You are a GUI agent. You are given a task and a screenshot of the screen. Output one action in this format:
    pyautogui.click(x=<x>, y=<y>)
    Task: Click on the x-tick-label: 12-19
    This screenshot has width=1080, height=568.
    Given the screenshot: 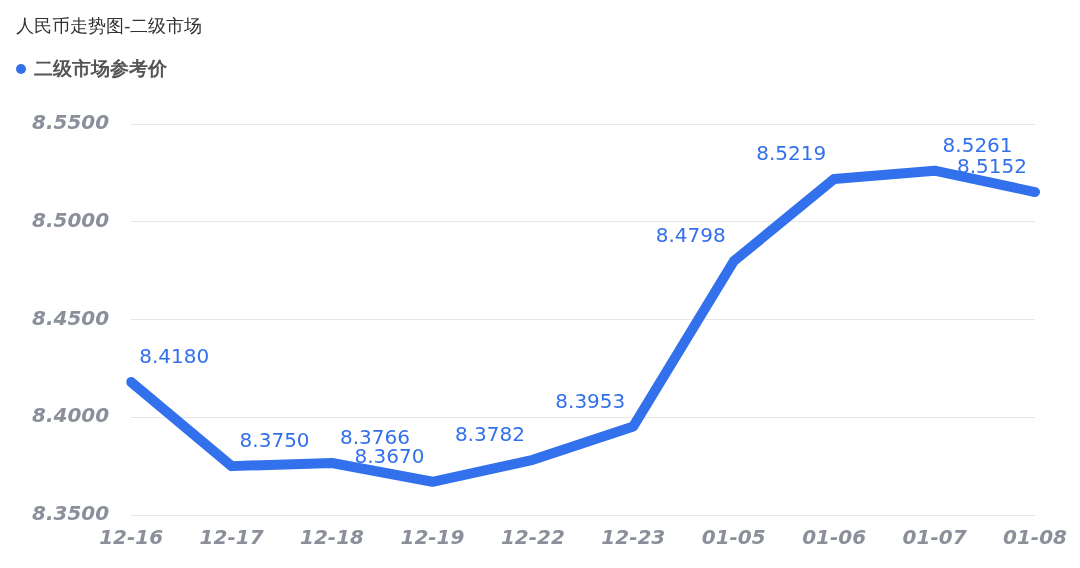 What is the action you would take?
    pyautogui.click(x=432, y=537)
    